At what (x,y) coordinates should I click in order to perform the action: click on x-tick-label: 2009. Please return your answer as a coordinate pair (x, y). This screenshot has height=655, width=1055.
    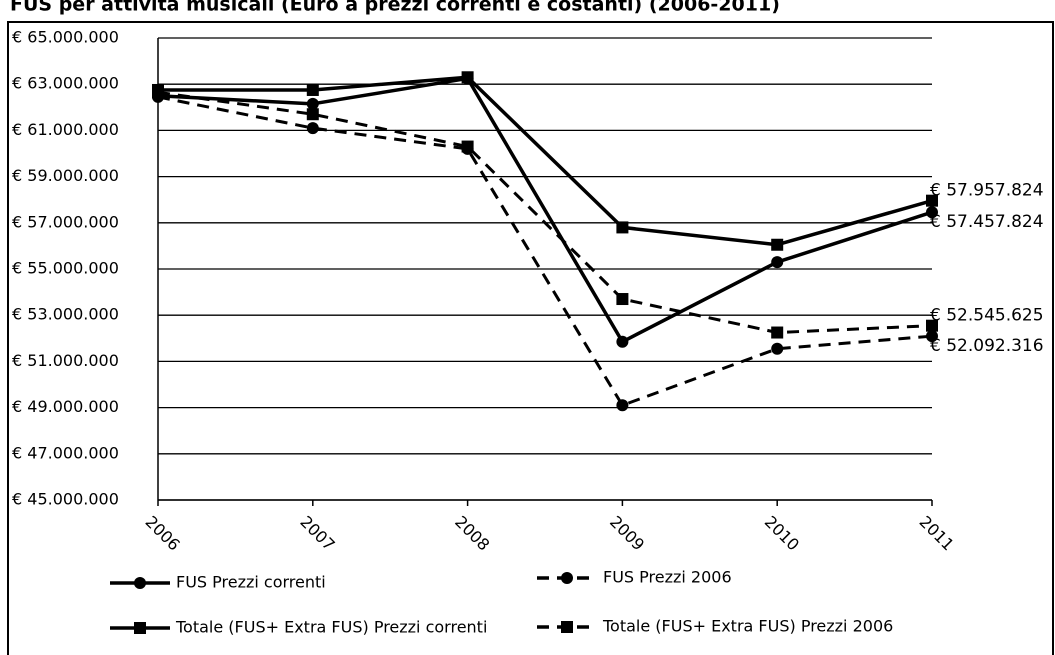
    Looking at the image, I should click on (627, 533).